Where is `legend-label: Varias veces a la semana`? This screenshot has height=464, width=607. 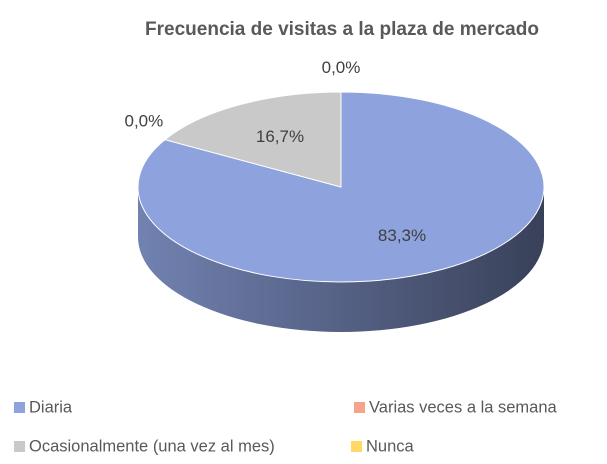 legend-label: Varias veces a la semana is located at coordinates (463, 407).